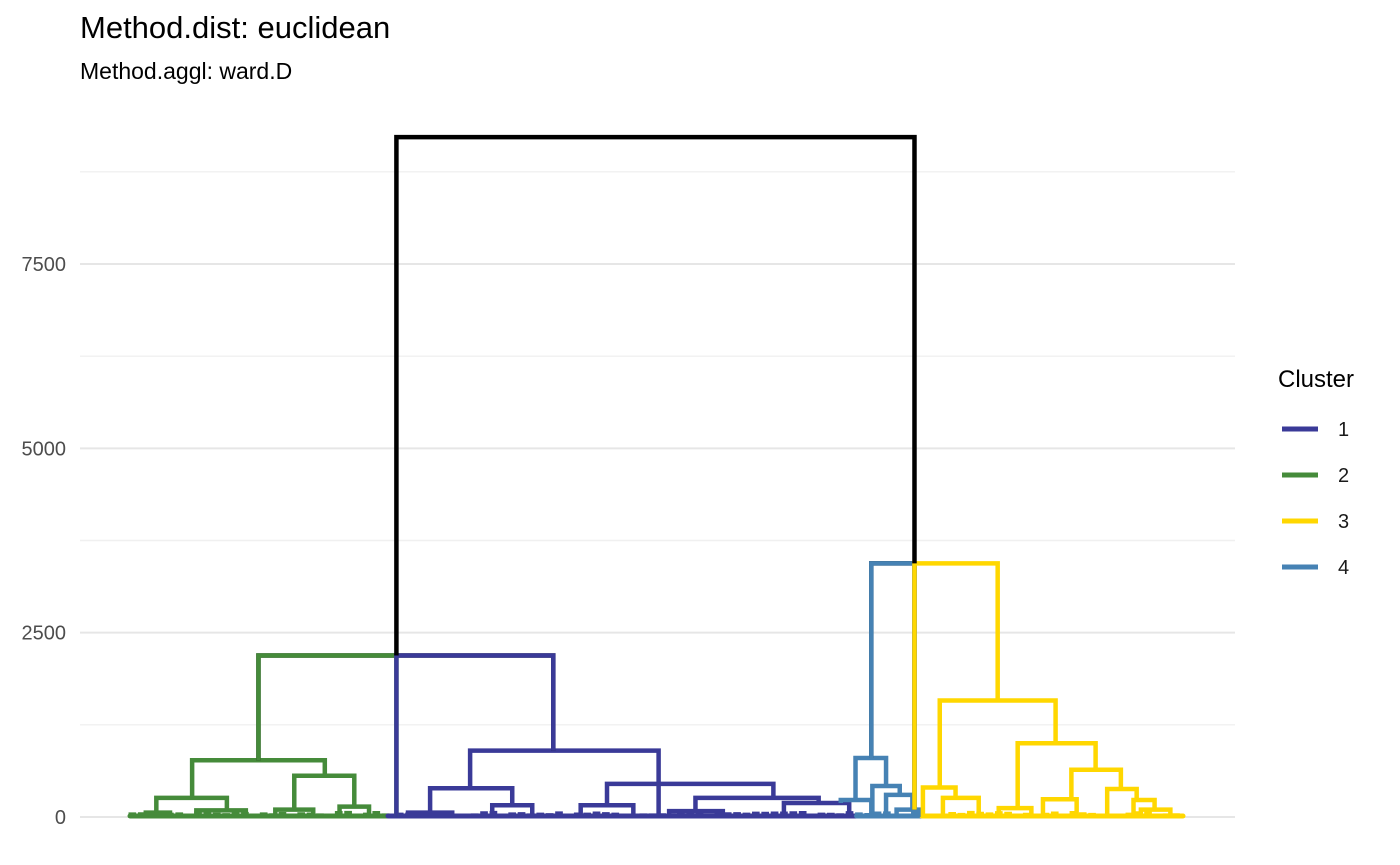 The width and height of the screenshot is (1400, 865). I want to click on chart-title: Method.dist: euclidean, so click(235, 27).